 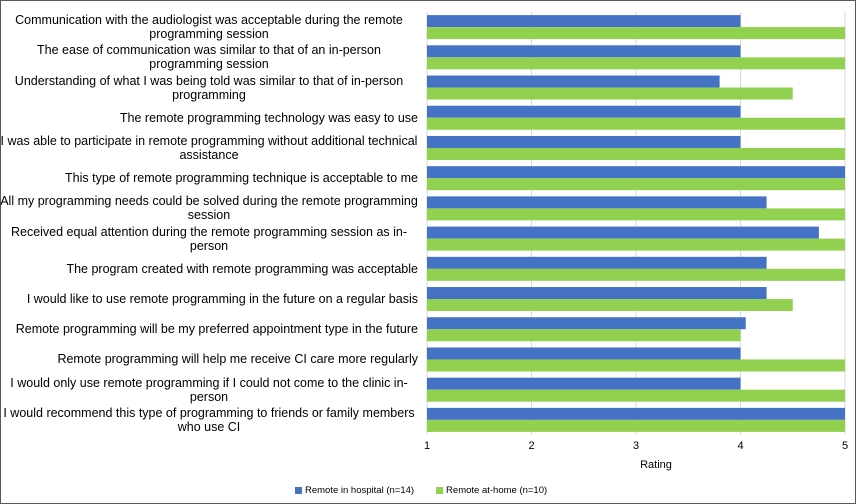 What do you see at coordinates (531, 446) in the screenshot?
I see `x-tick-label: 2` at bounding box center [531, 446].